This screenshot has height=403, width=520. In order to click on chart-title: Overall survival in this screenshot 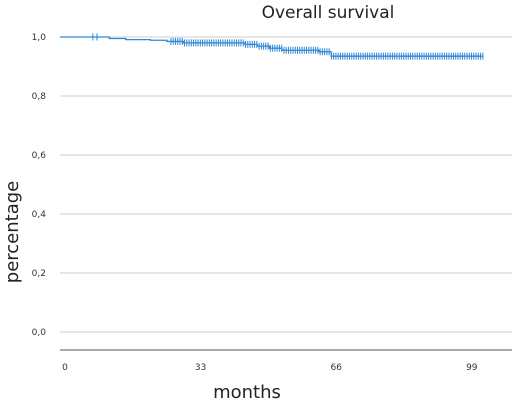, I will do `click(328, 13)`.